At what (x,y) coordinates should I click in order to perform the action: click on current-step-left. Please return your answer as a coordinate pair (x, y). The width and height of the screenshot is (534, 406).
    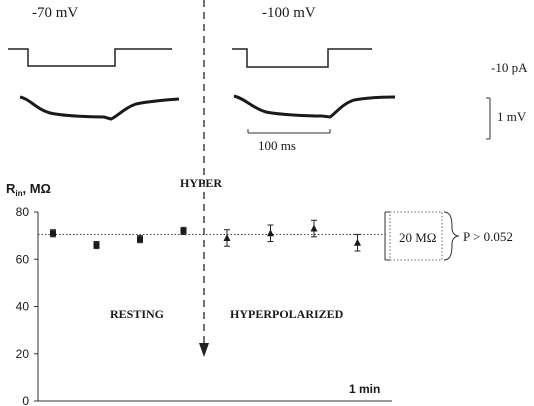
    Looking at the image, I should click on (90, 57).